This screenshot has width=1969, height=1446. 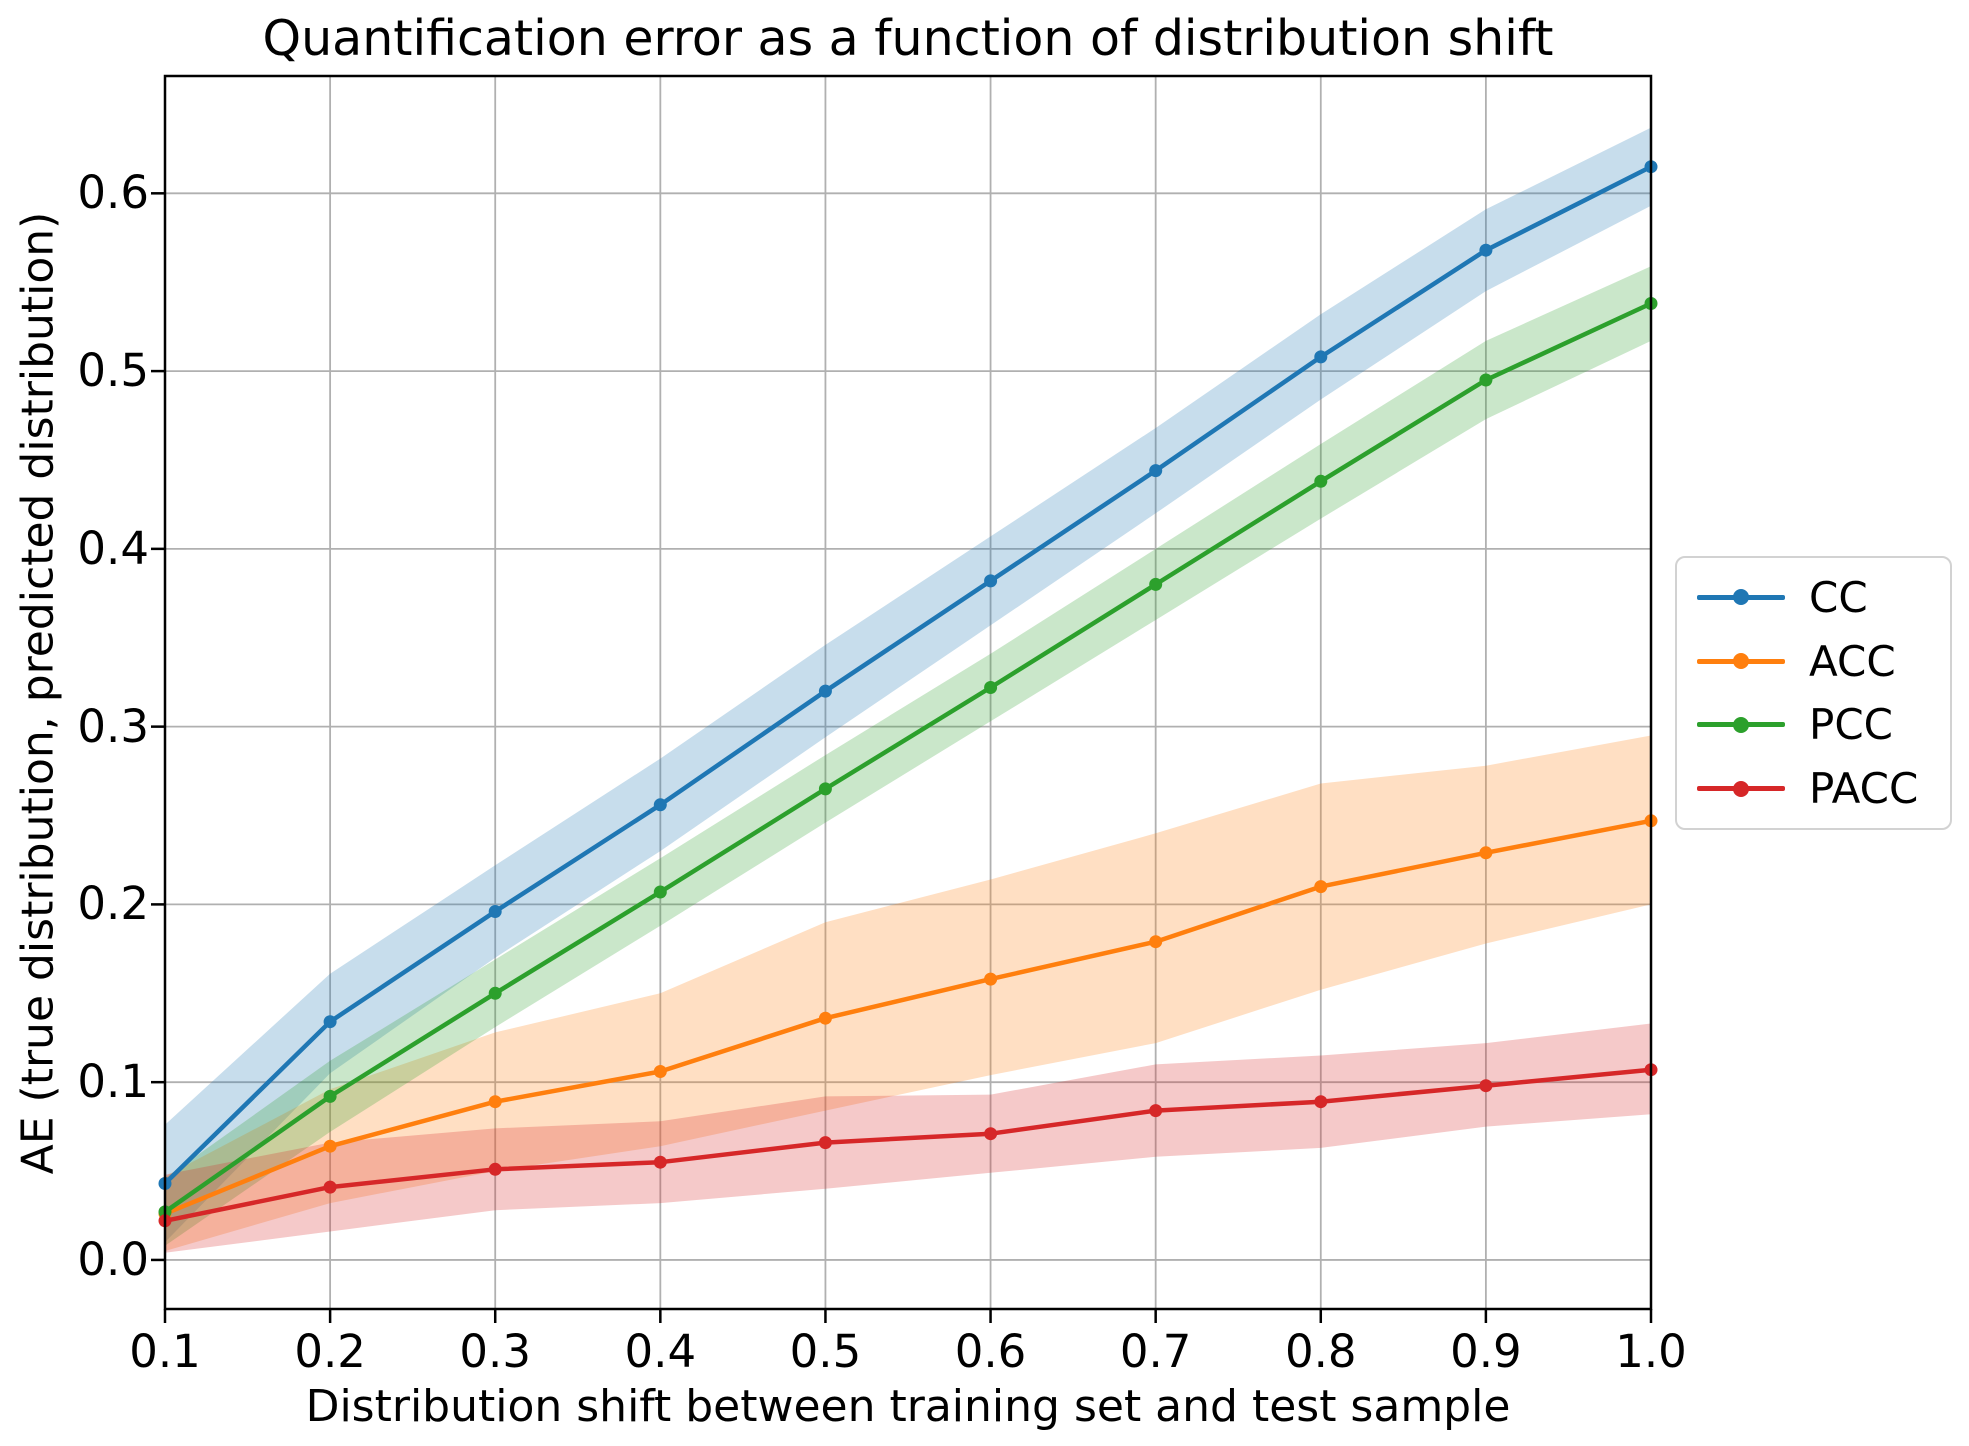 What do you see at coordinates (113, 193) in the screenshot?
I see `y-tick-label: 0.6` at bounding box center [113, 193].